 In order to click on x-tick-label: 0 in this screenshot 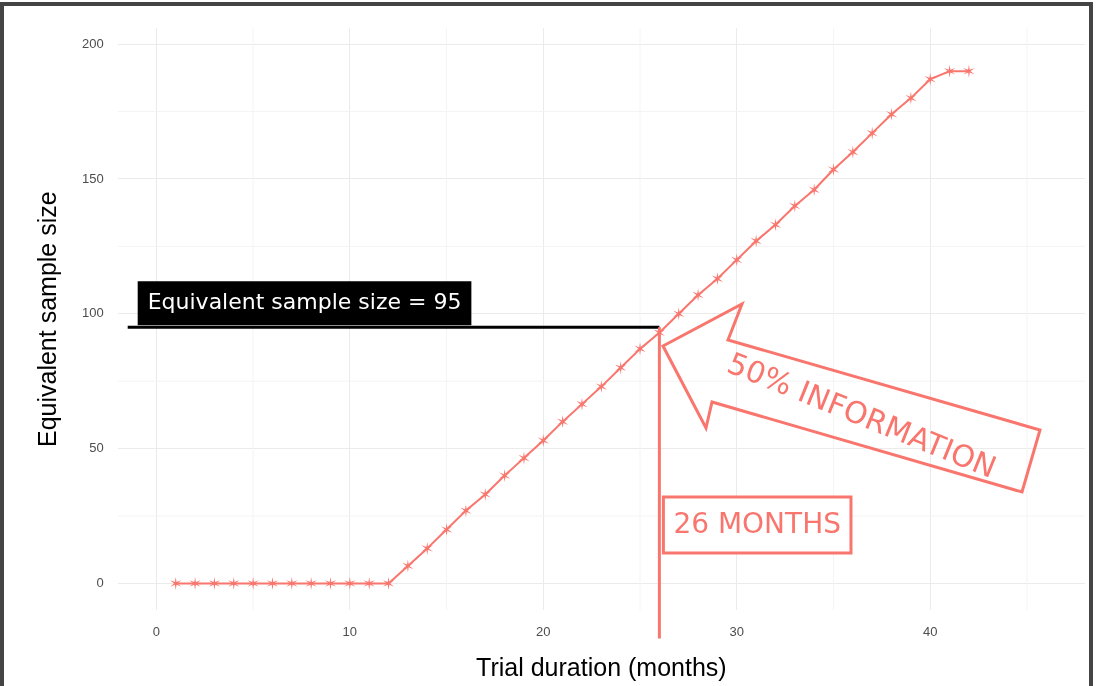, I will do `click(156, 631)`.